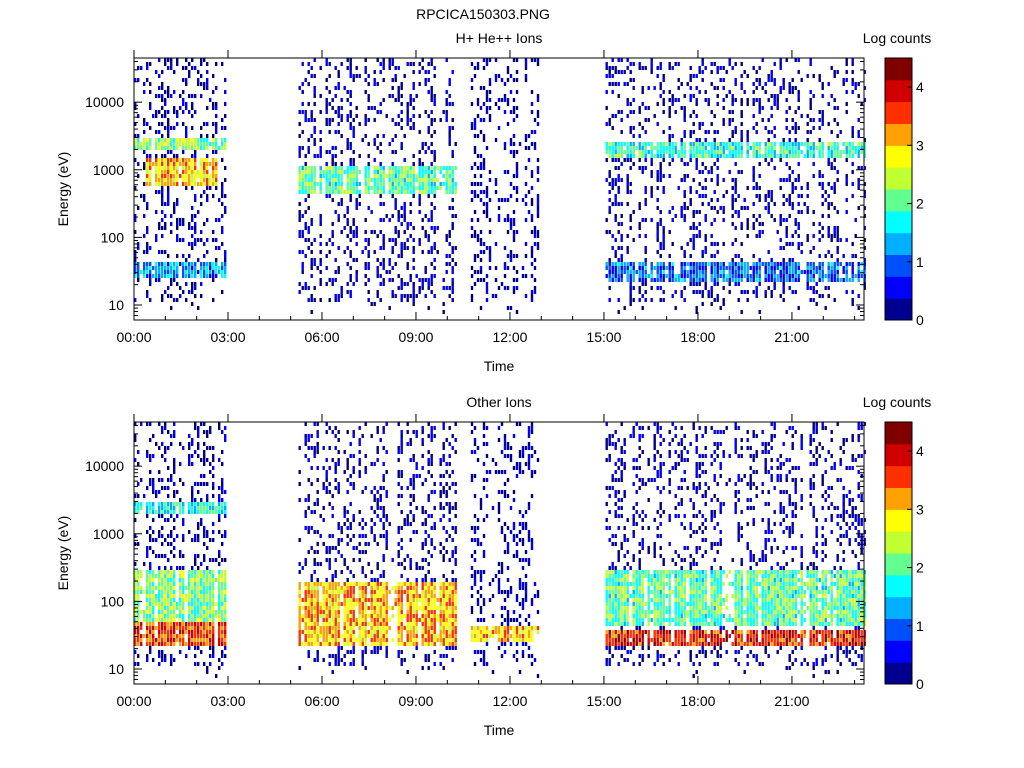 Image resolution: width=1024 pixels, height=768 pixels. I want to click on colorbar-tick-label: 0, so click(920, 320).